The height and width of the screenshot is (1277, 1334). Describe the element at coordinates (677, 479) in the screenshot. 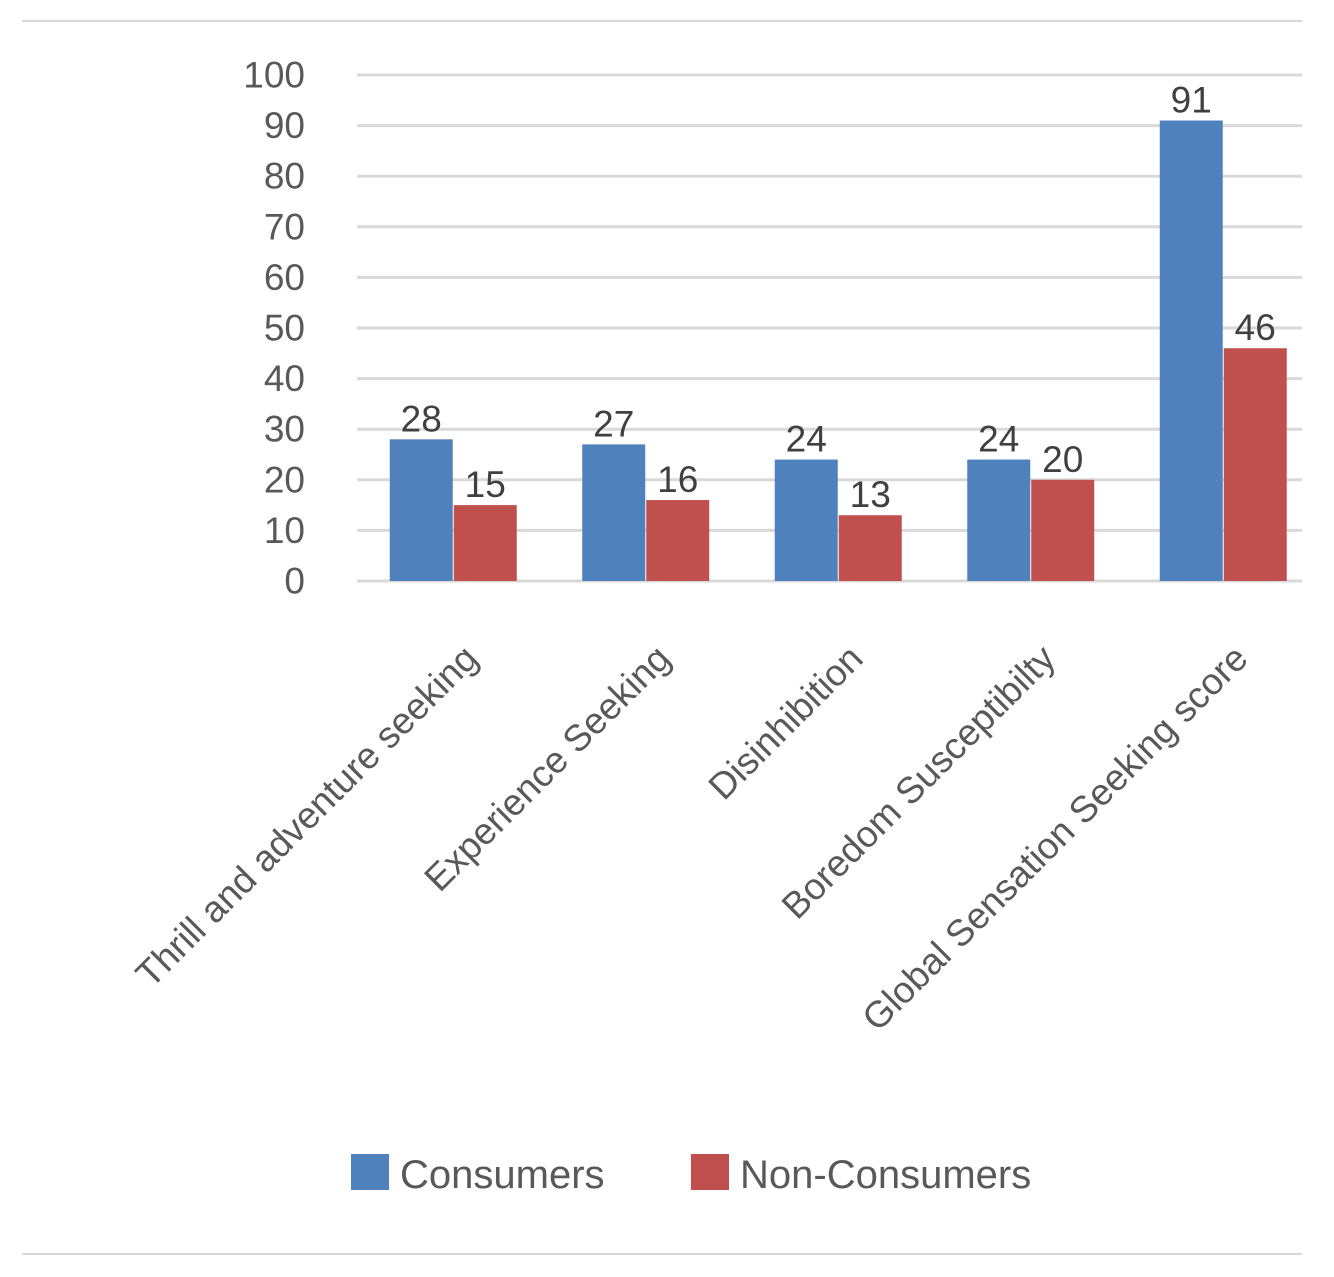

I see `data-label-non-consumers: 16` at that location.